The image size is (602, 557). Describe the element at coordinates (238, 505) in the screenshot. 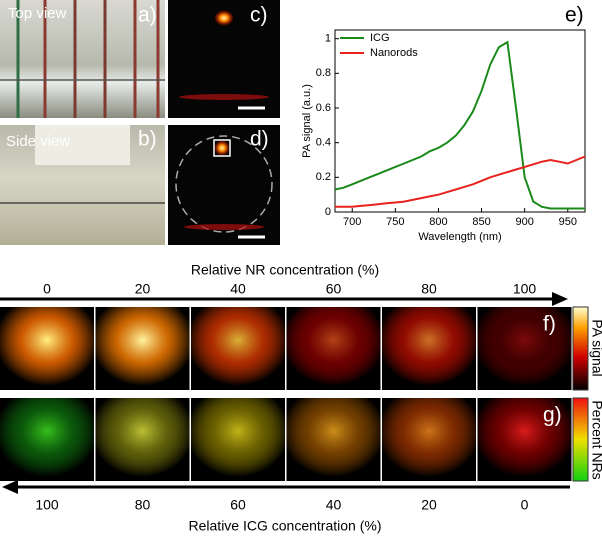

I see `icg-label: 60` at that location.